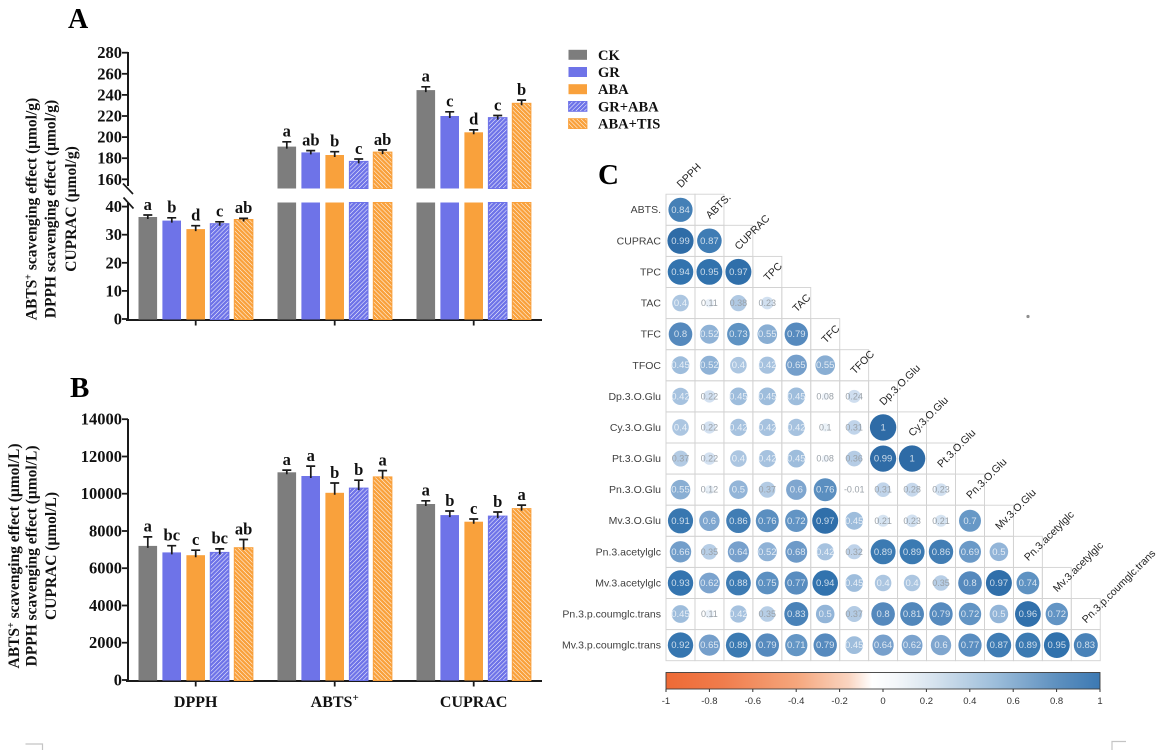  Describe the element at coordinates (767, 521) in the screenshot. I see `svg-text: 0.76` at that location.